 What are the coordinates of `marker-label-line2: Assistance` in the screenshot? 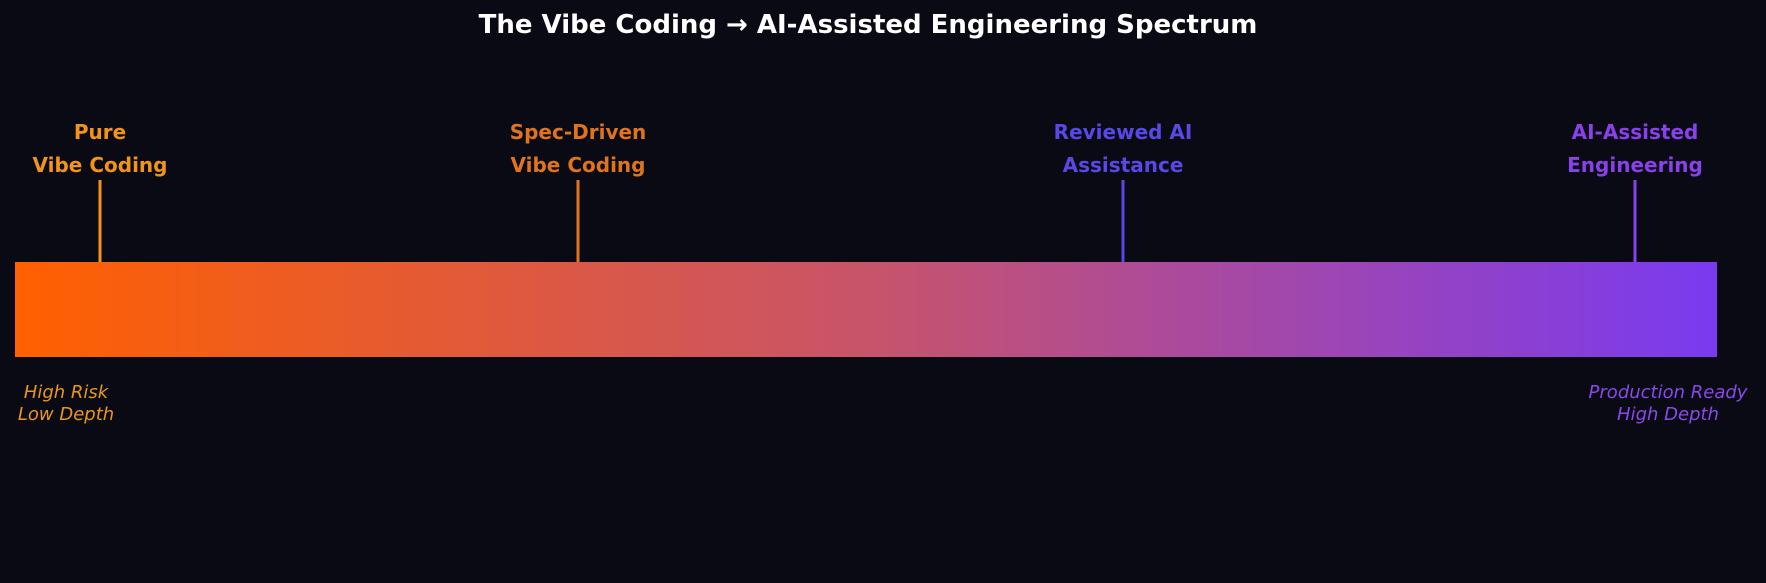 It's located at (1123, 165).